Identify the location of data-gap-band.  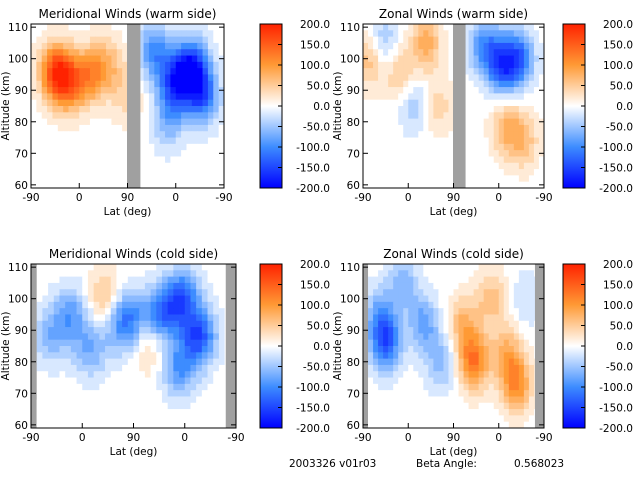
(459, 106).